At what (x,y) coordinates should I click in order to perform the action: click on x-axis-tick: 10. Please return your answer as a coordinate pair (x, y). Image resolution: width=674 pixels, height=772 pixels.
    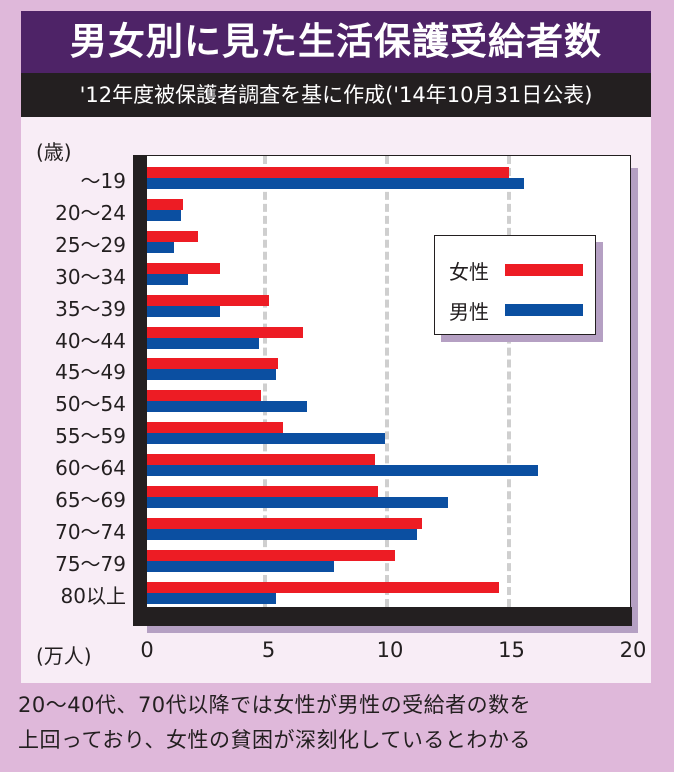
    Looking at the image, I should click on (390, 650).